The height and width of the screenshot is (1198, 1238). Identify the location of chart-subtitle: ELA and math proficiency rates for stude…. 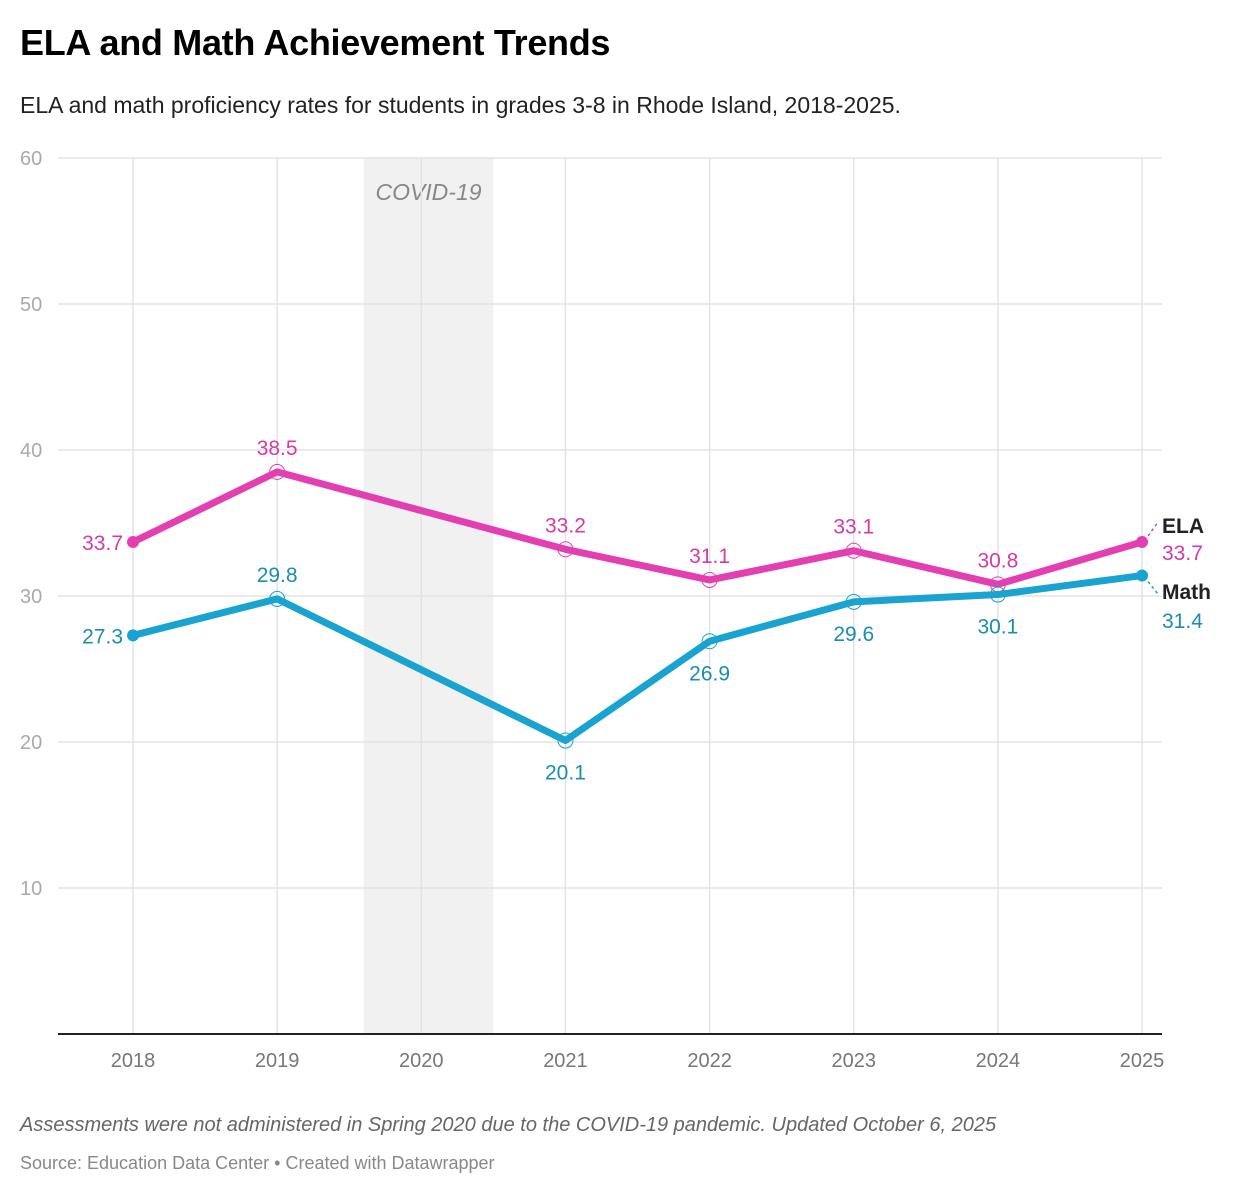
(460, 105).